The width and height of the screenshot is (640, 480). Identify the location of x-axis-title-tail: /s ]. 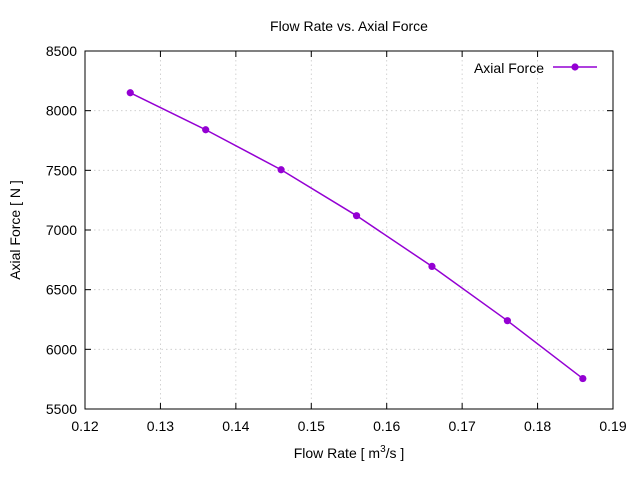
(395, 453).